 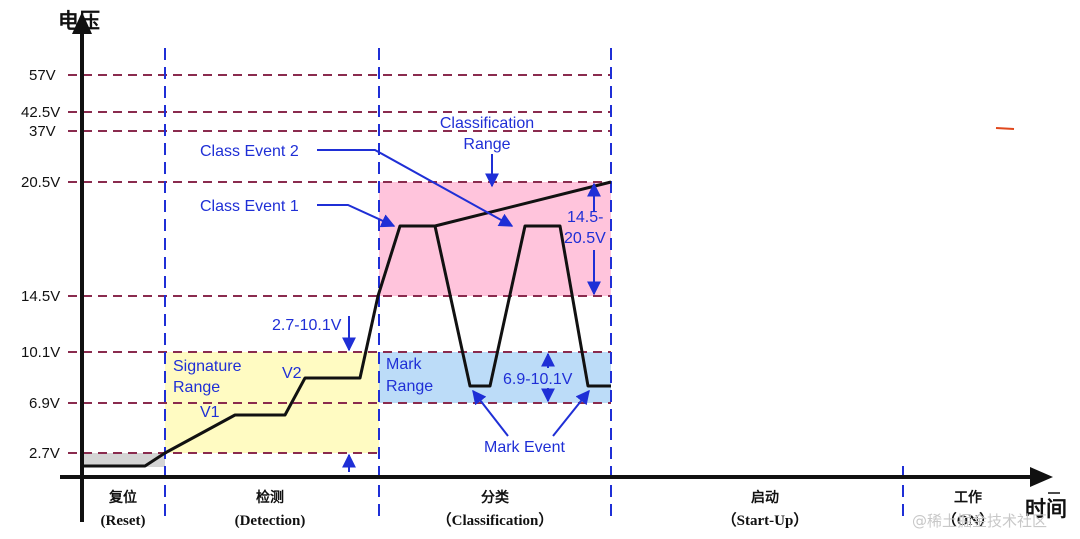 What do you see at coordinates (207, 366) in the screenshot?
I see `signature-range-label-line1: Signature` at bounding box center [207, 366].